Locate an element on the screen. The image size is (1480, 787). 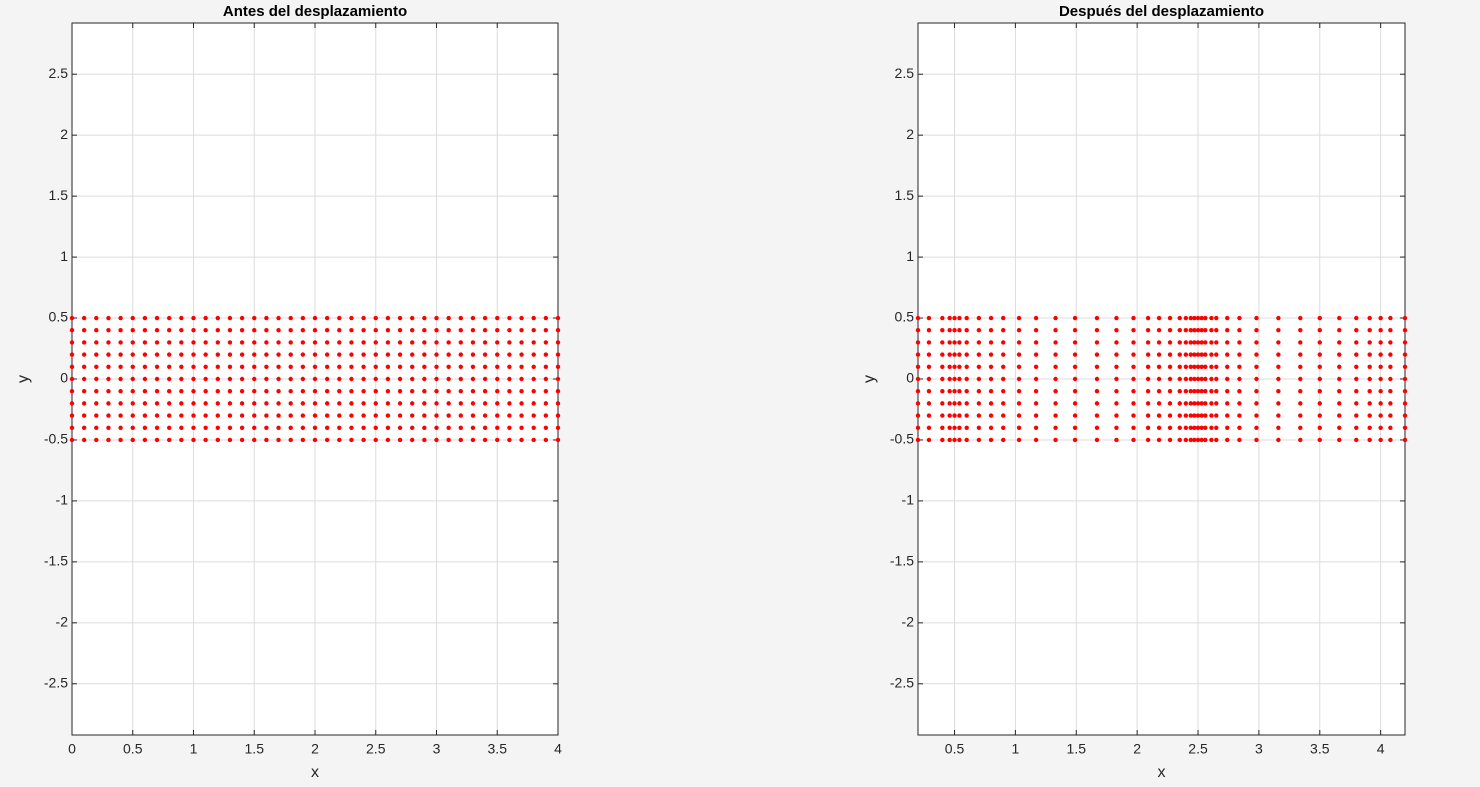
y-tick-label: 0 is located at coordinates (910, 378).